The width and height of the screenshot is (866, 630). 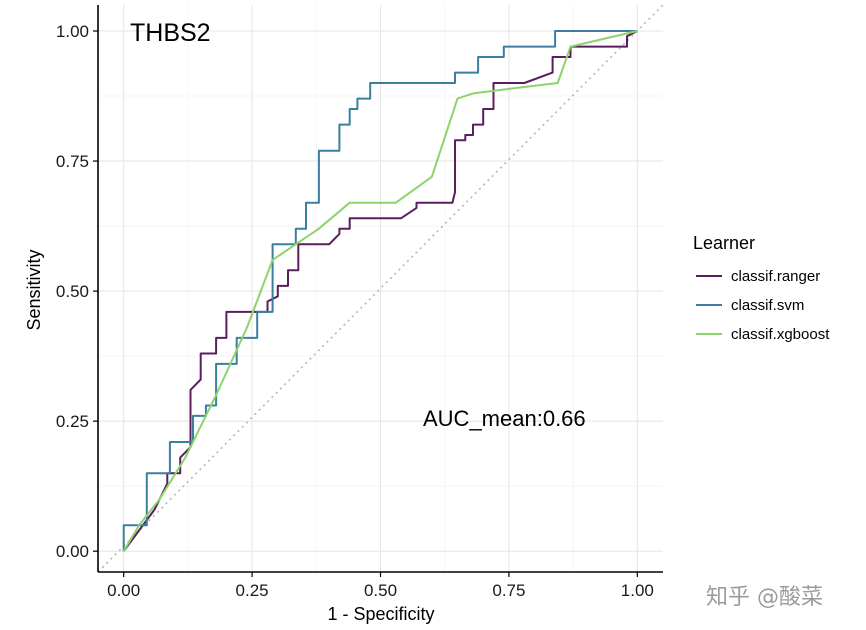 What do you see at coordinates (34, 289) in the screenshot?
I see `y-axis-title: Sensitivity` at bounding box center [34, 289].